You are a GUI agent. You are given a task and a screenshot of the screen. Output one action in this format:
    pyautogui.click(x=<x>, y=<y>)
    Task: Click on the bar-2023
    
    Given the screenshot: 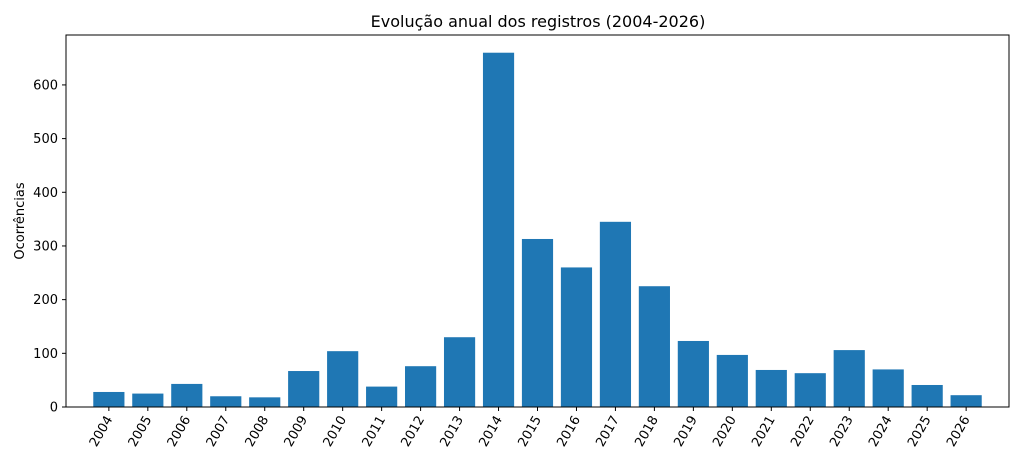 What is the action you would take?
    pyautogui.click(x=849, y=378)
    